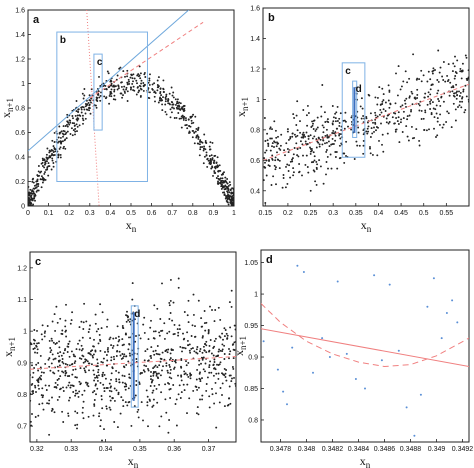  I want to click on x-axis-label: xn, so click(131, 226).